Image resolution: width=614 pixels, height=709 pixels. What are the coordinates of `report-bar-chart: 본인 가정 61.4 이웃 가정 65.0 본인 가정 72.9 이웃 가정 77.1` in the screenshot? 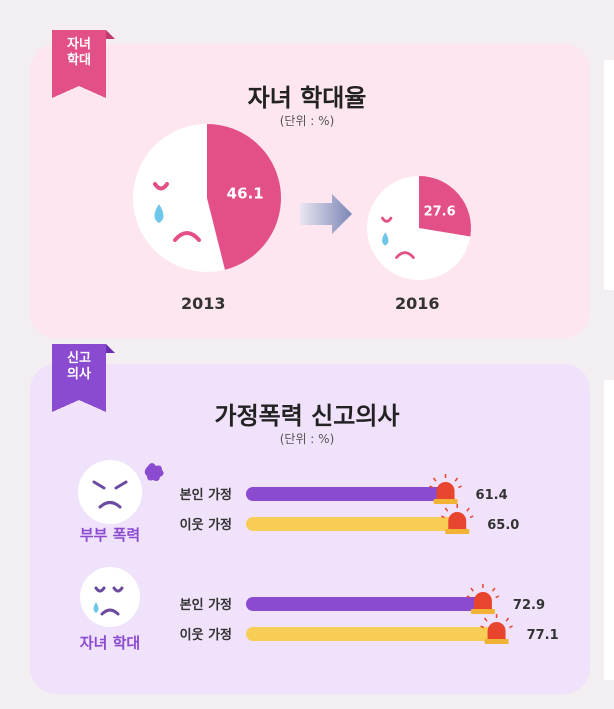 It's located at (369, 559).